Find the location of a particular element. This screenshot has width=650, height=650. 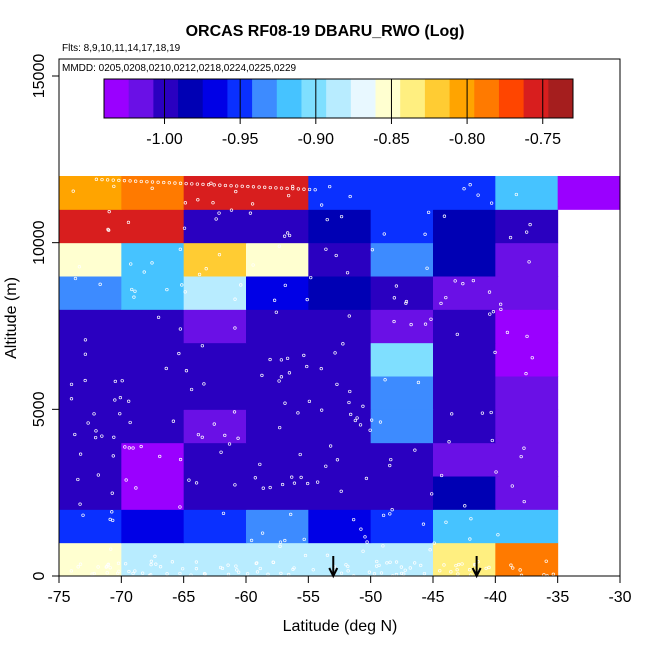

x-tick-label: -75 is located at coordinates (58, 597).